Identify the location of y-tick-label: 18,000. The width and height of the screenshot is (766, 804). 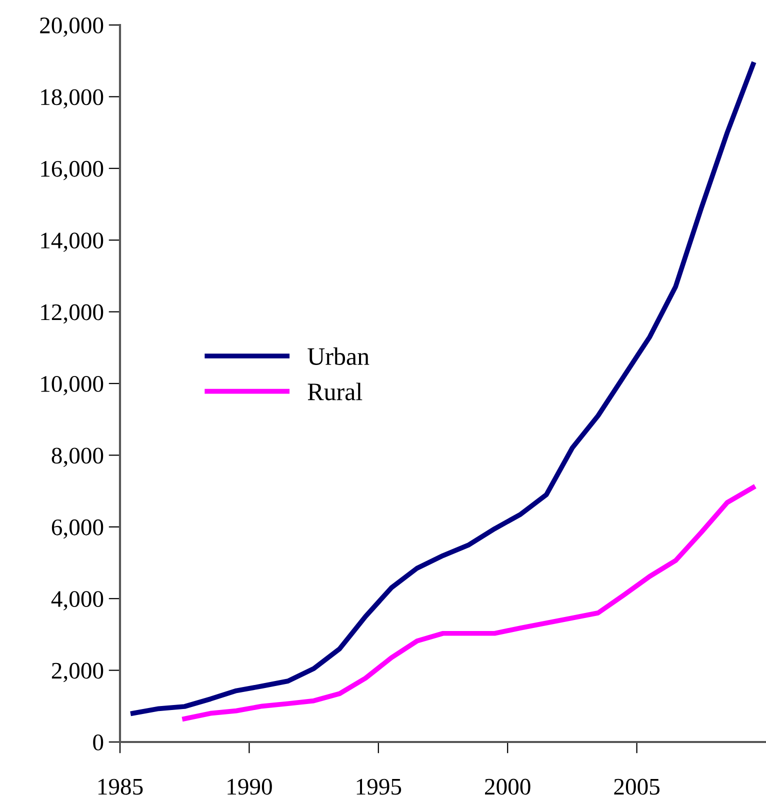
(72, 99).